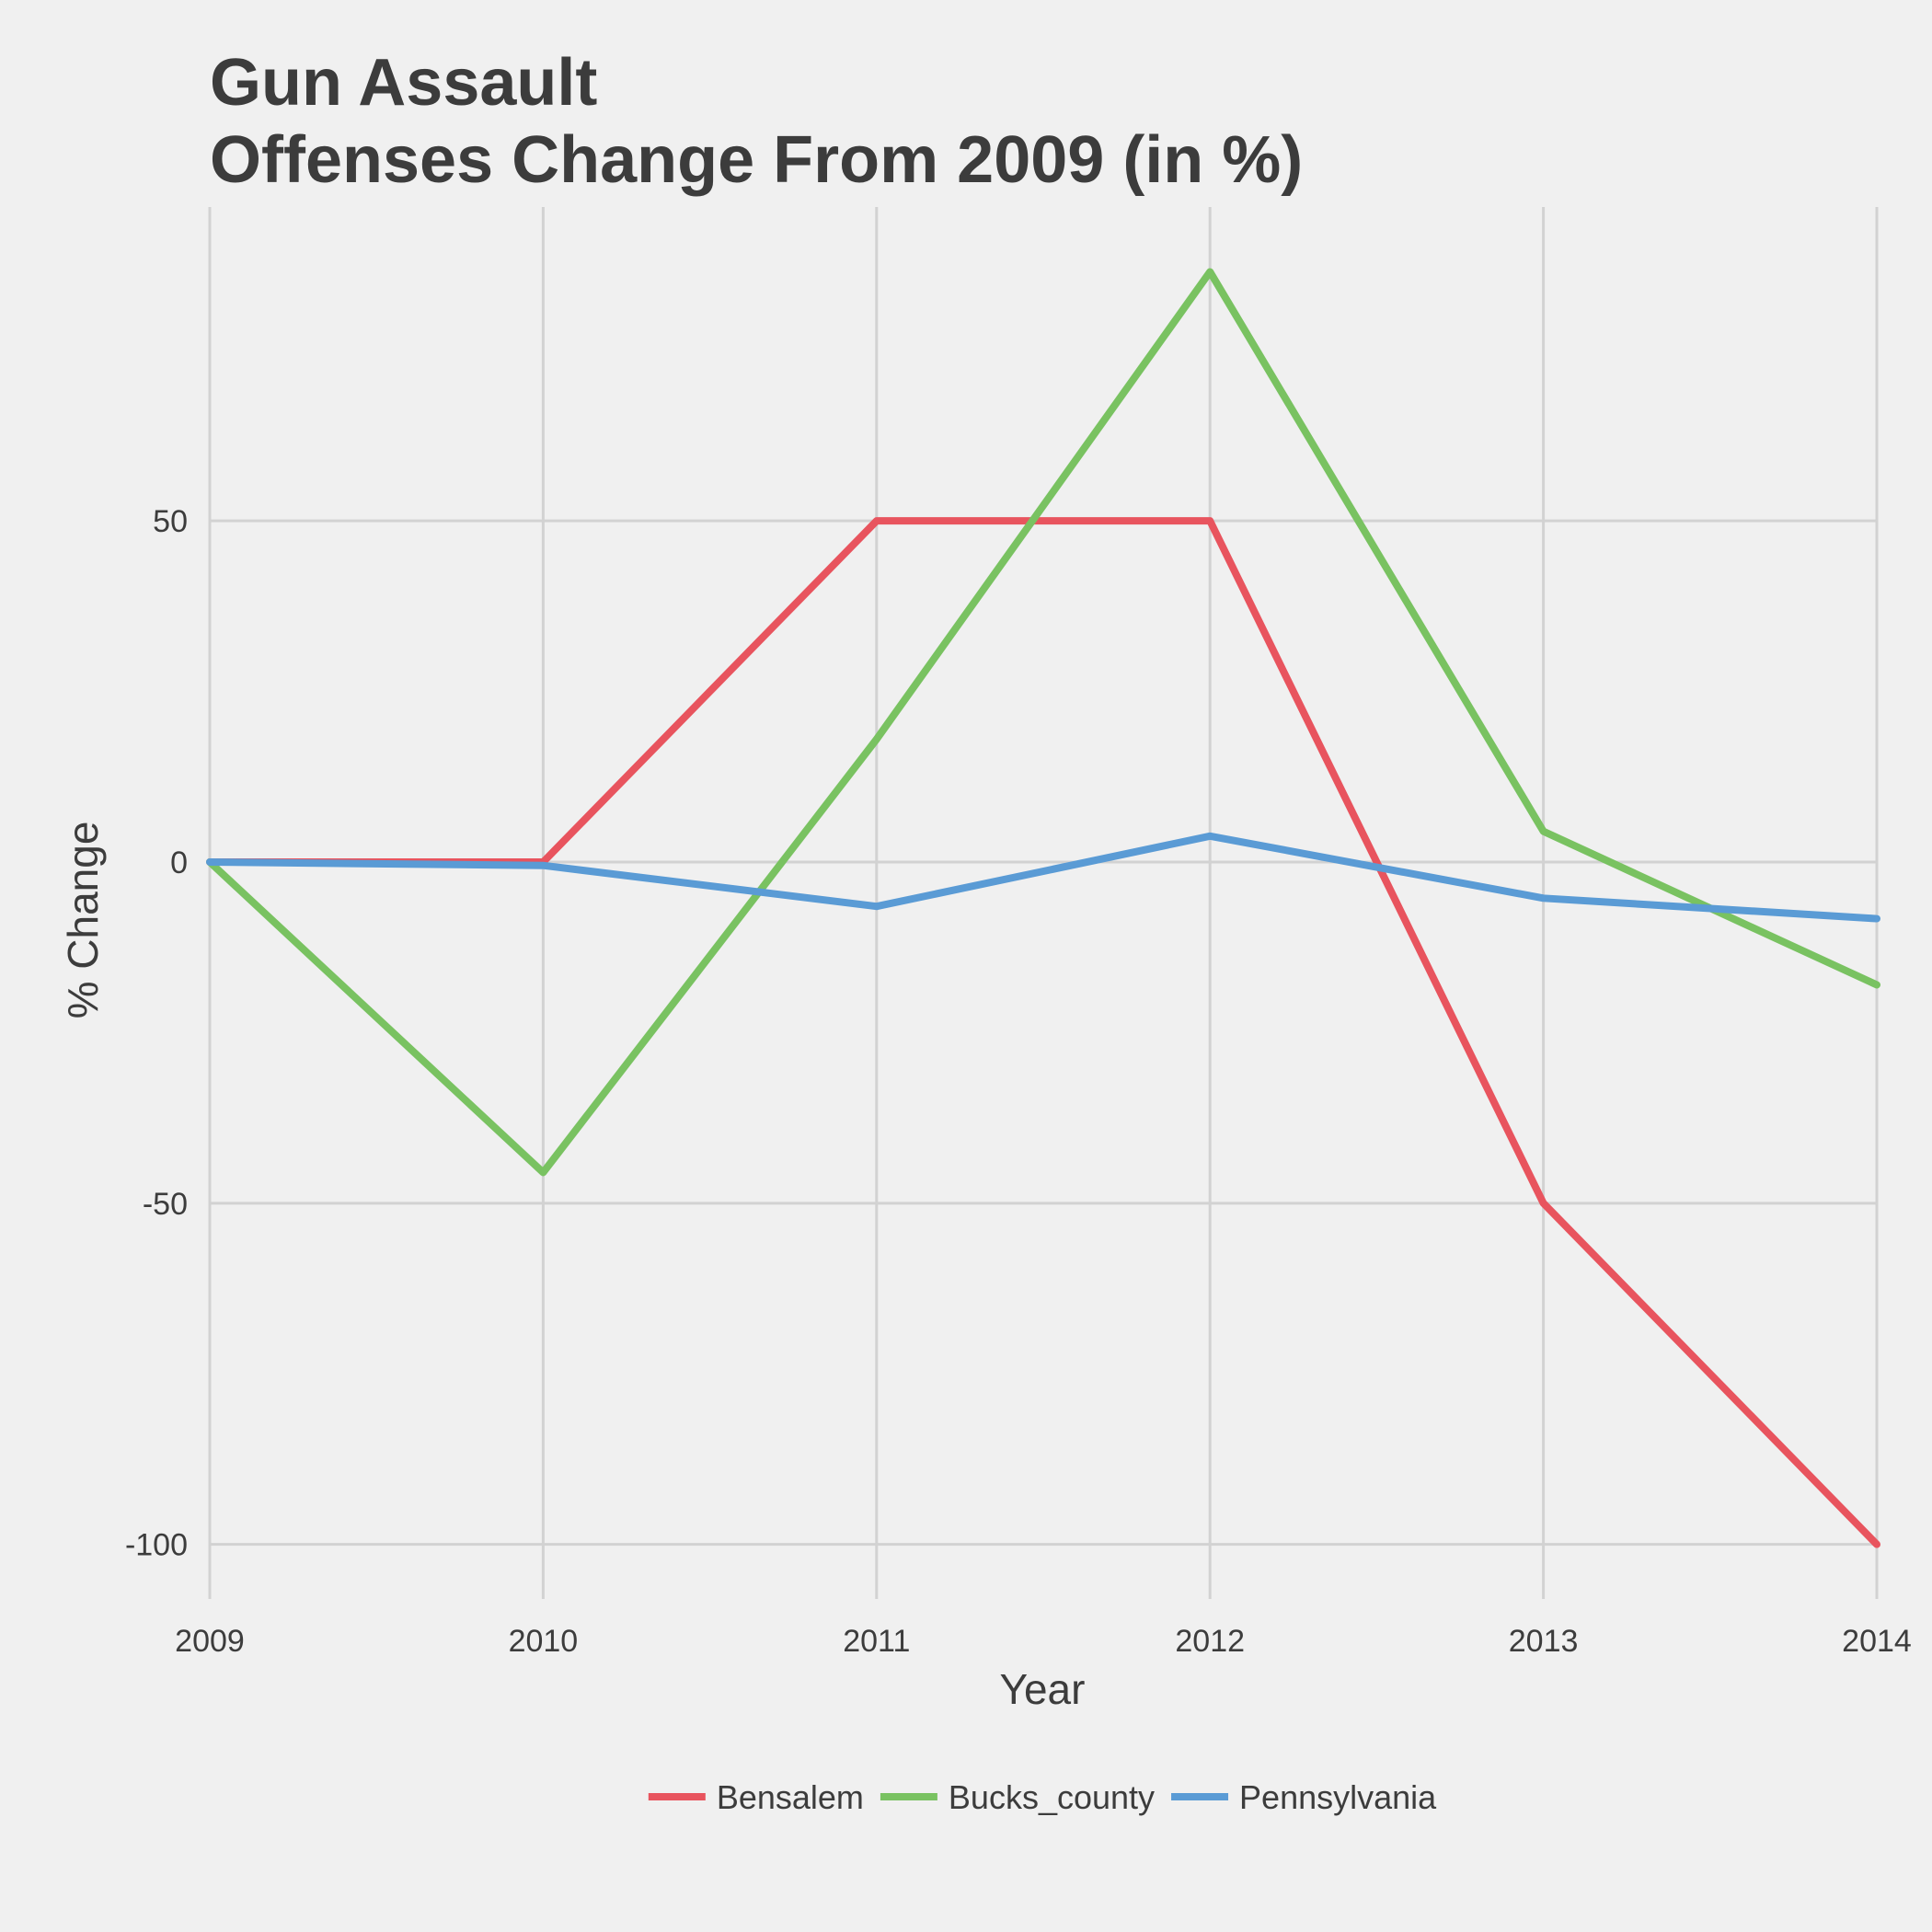  What do you see at coordinates (544, 1641) in the screenshot?
I see `x-tick-label: 2010` at bounding box center [544, 1641].